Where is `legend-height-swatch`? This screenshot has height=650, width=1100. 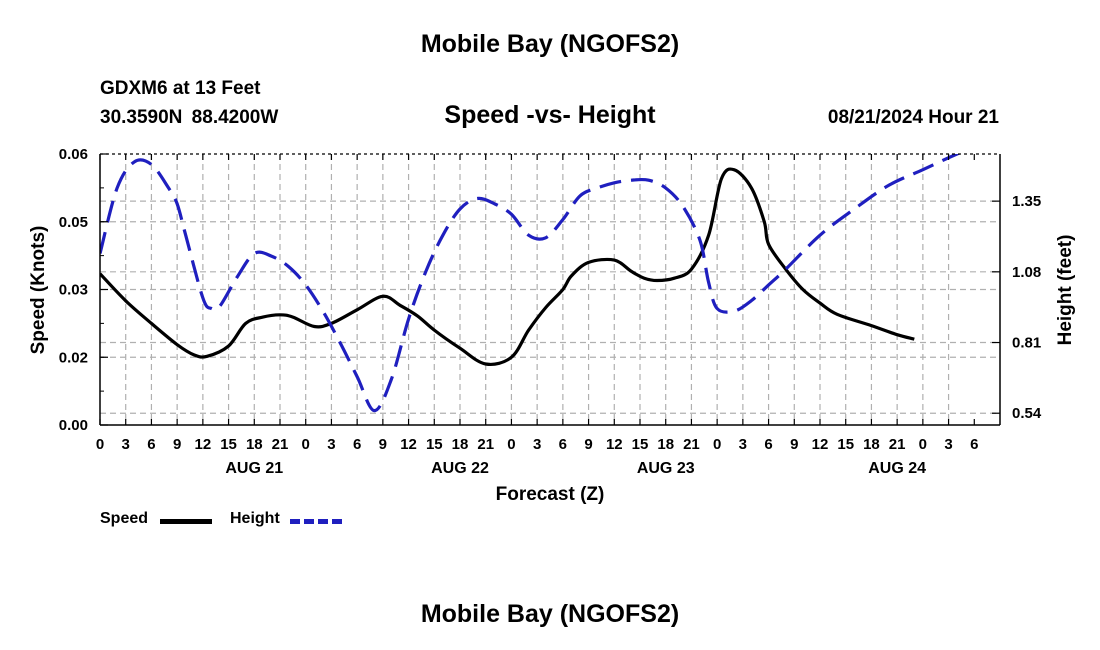 legend-height-swatch is located at coordinates (316, 521).